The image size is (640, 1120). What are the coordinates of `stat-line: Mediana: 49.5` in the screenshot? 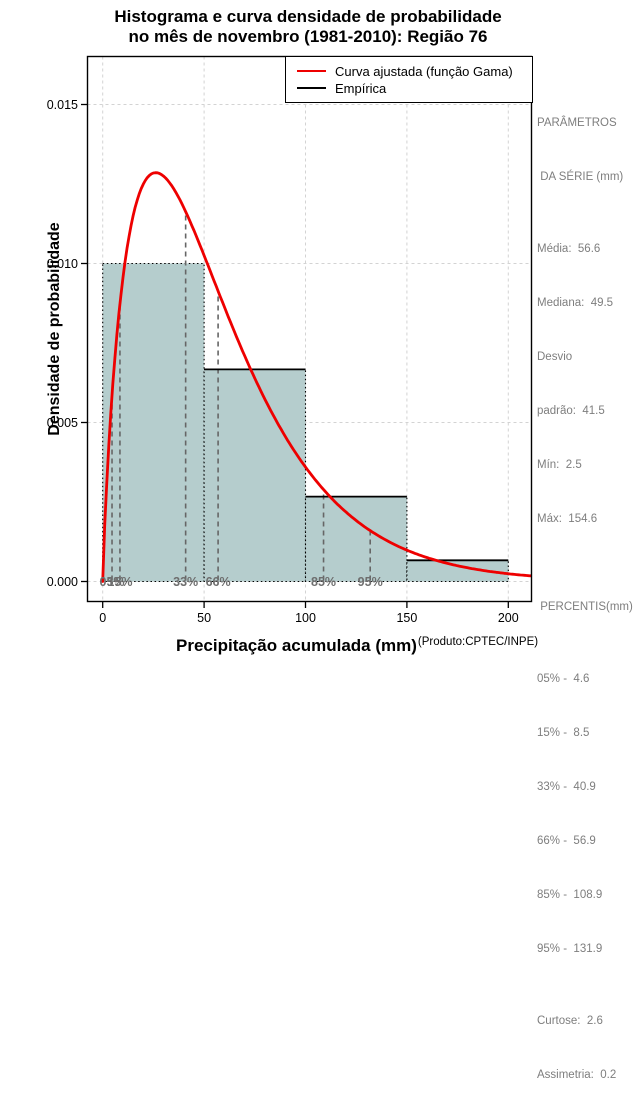 It's located at (575, 303).